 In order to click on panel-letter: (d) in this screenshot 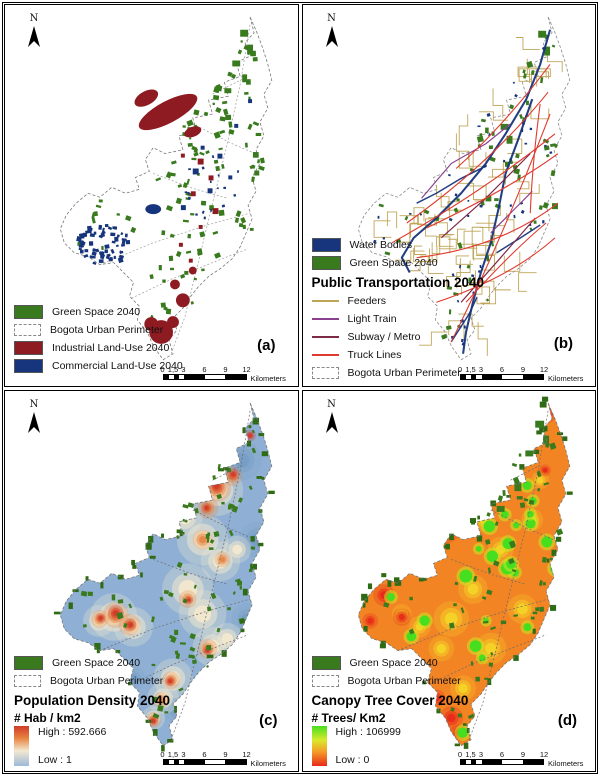, I will do `click(567, 720)`.